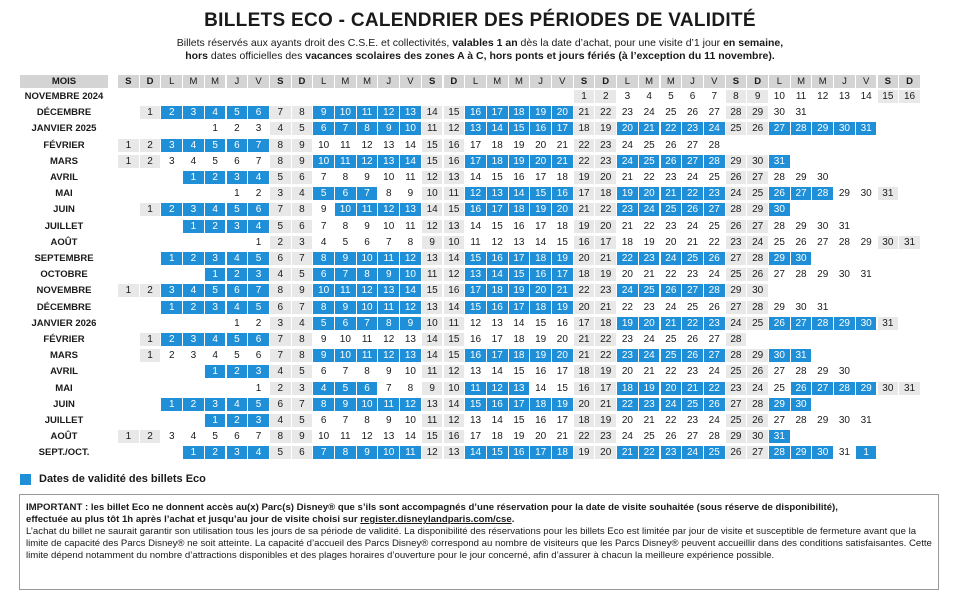 The image size is (960, 601). I want to click on month-label: MARS, so click(64, 161).